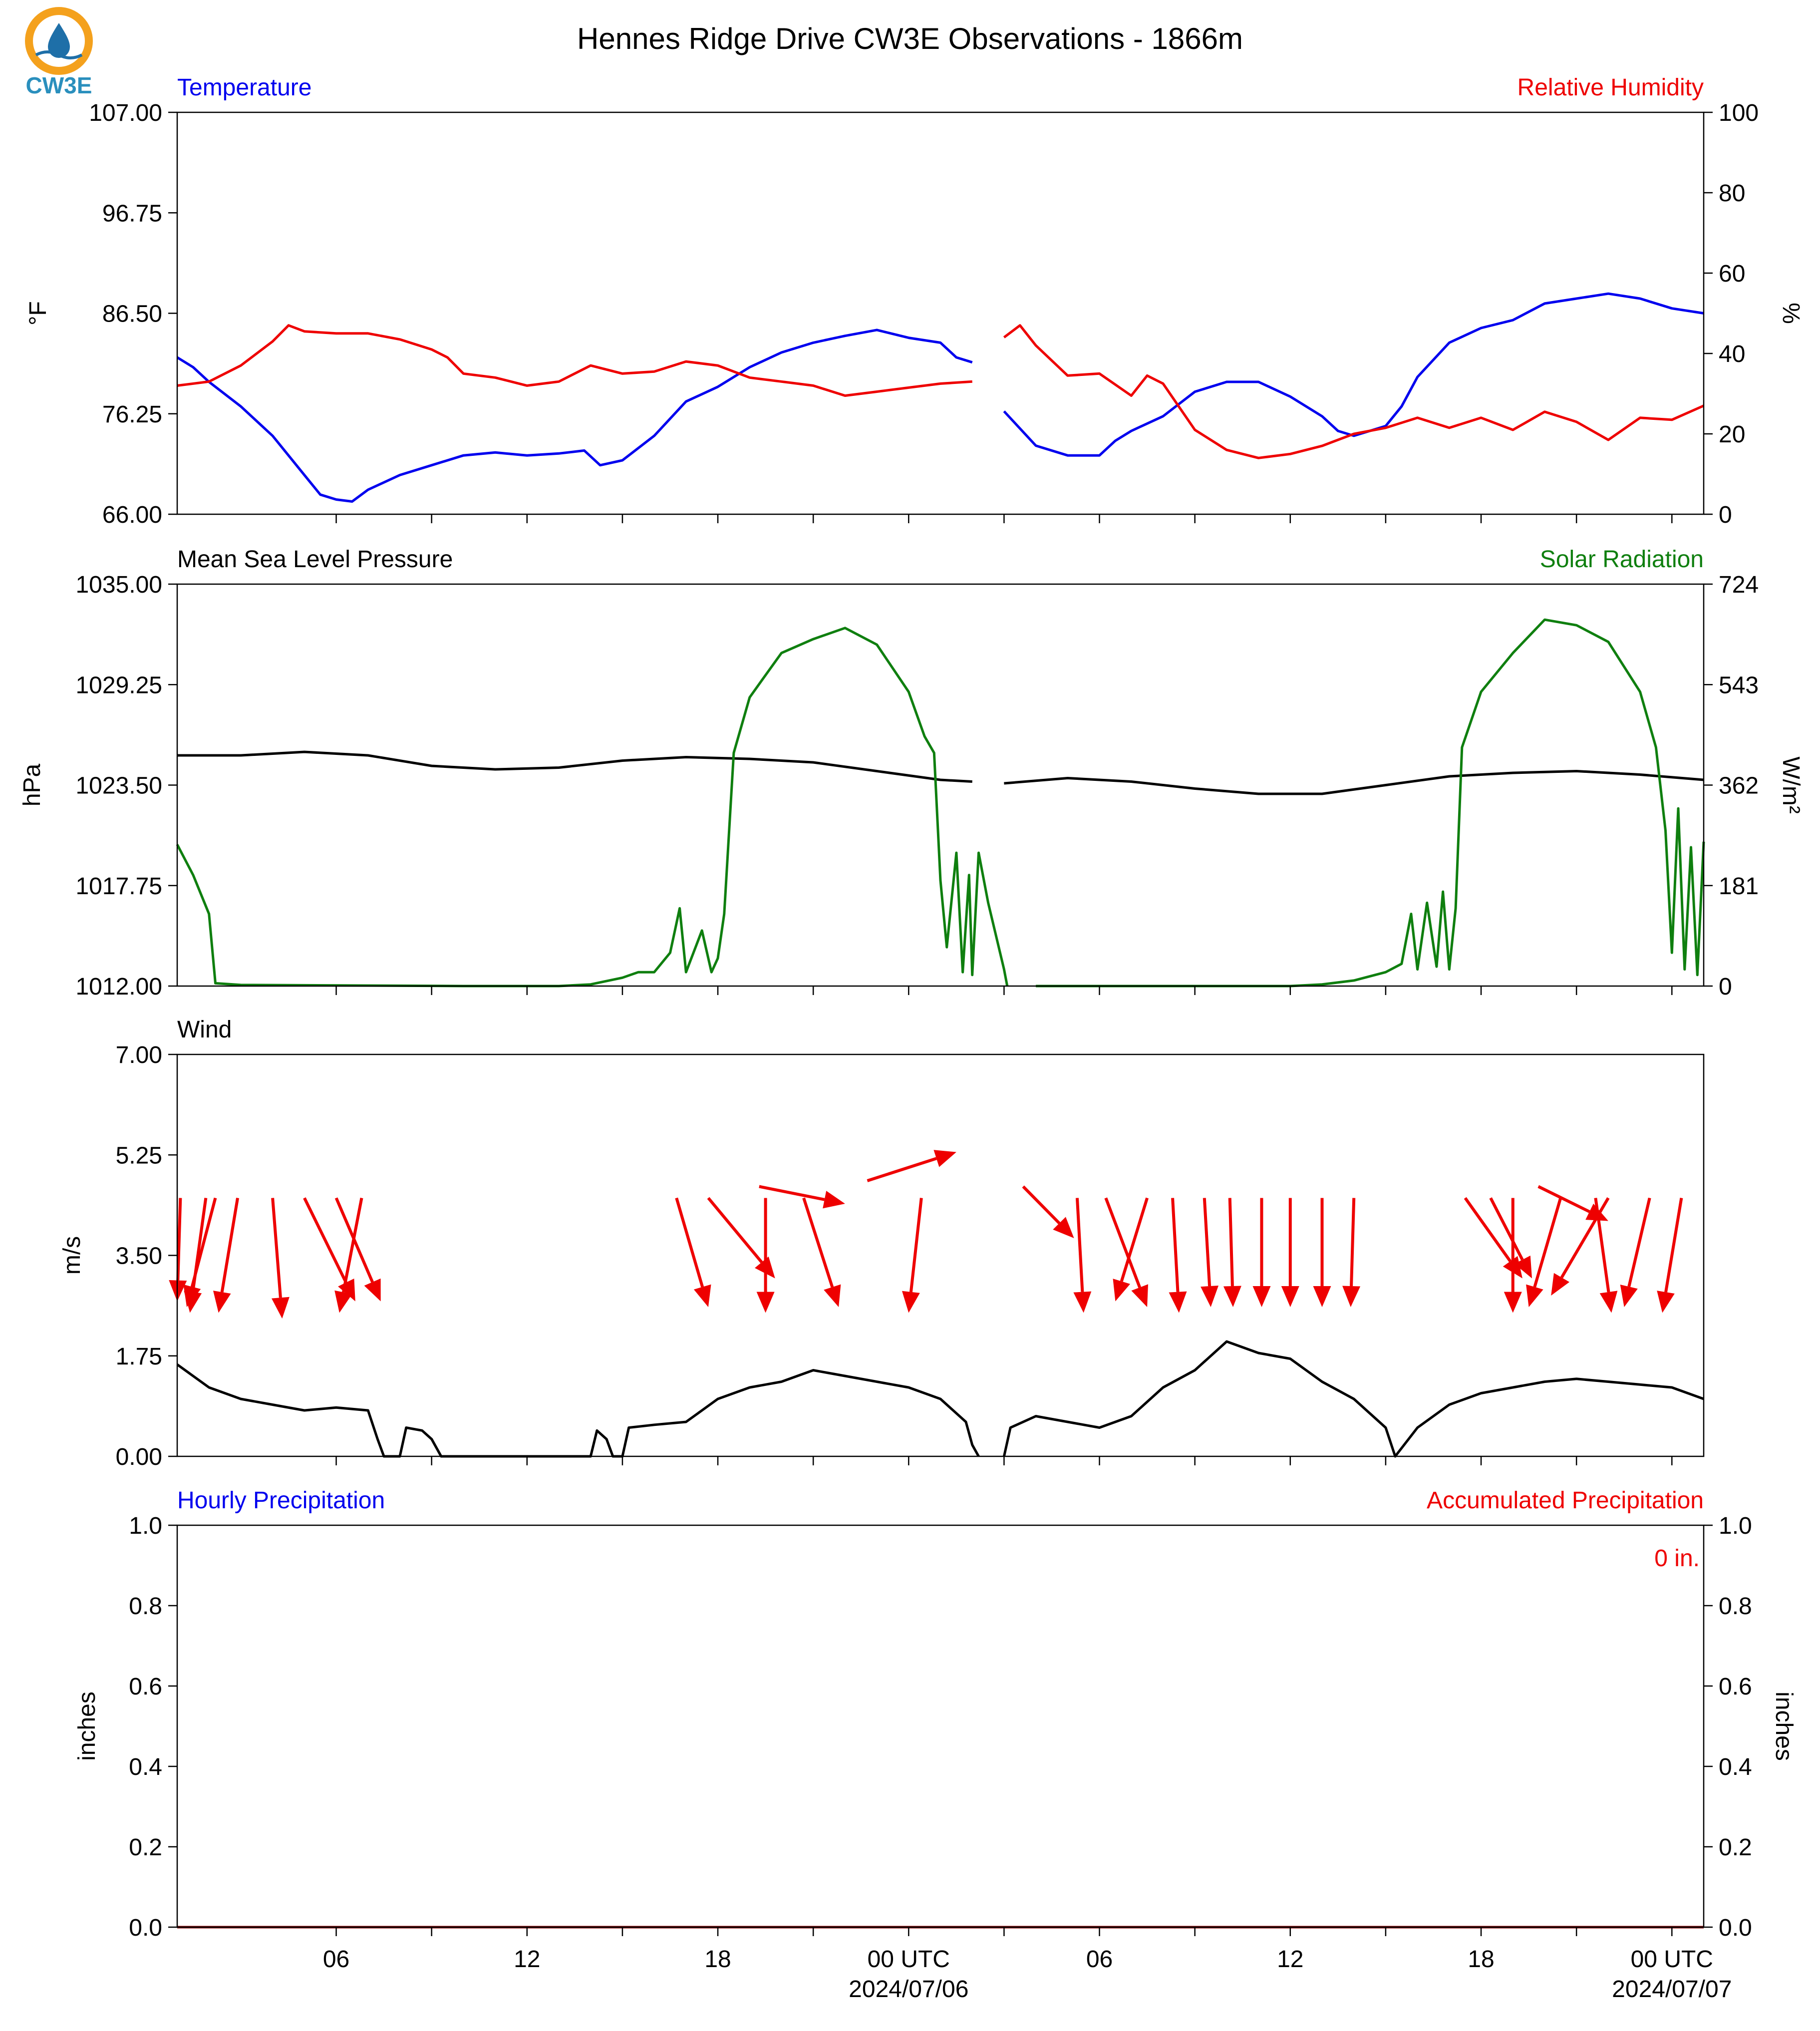  I want to click on y2-tick-label: 1.0, so click(1735, 1526).